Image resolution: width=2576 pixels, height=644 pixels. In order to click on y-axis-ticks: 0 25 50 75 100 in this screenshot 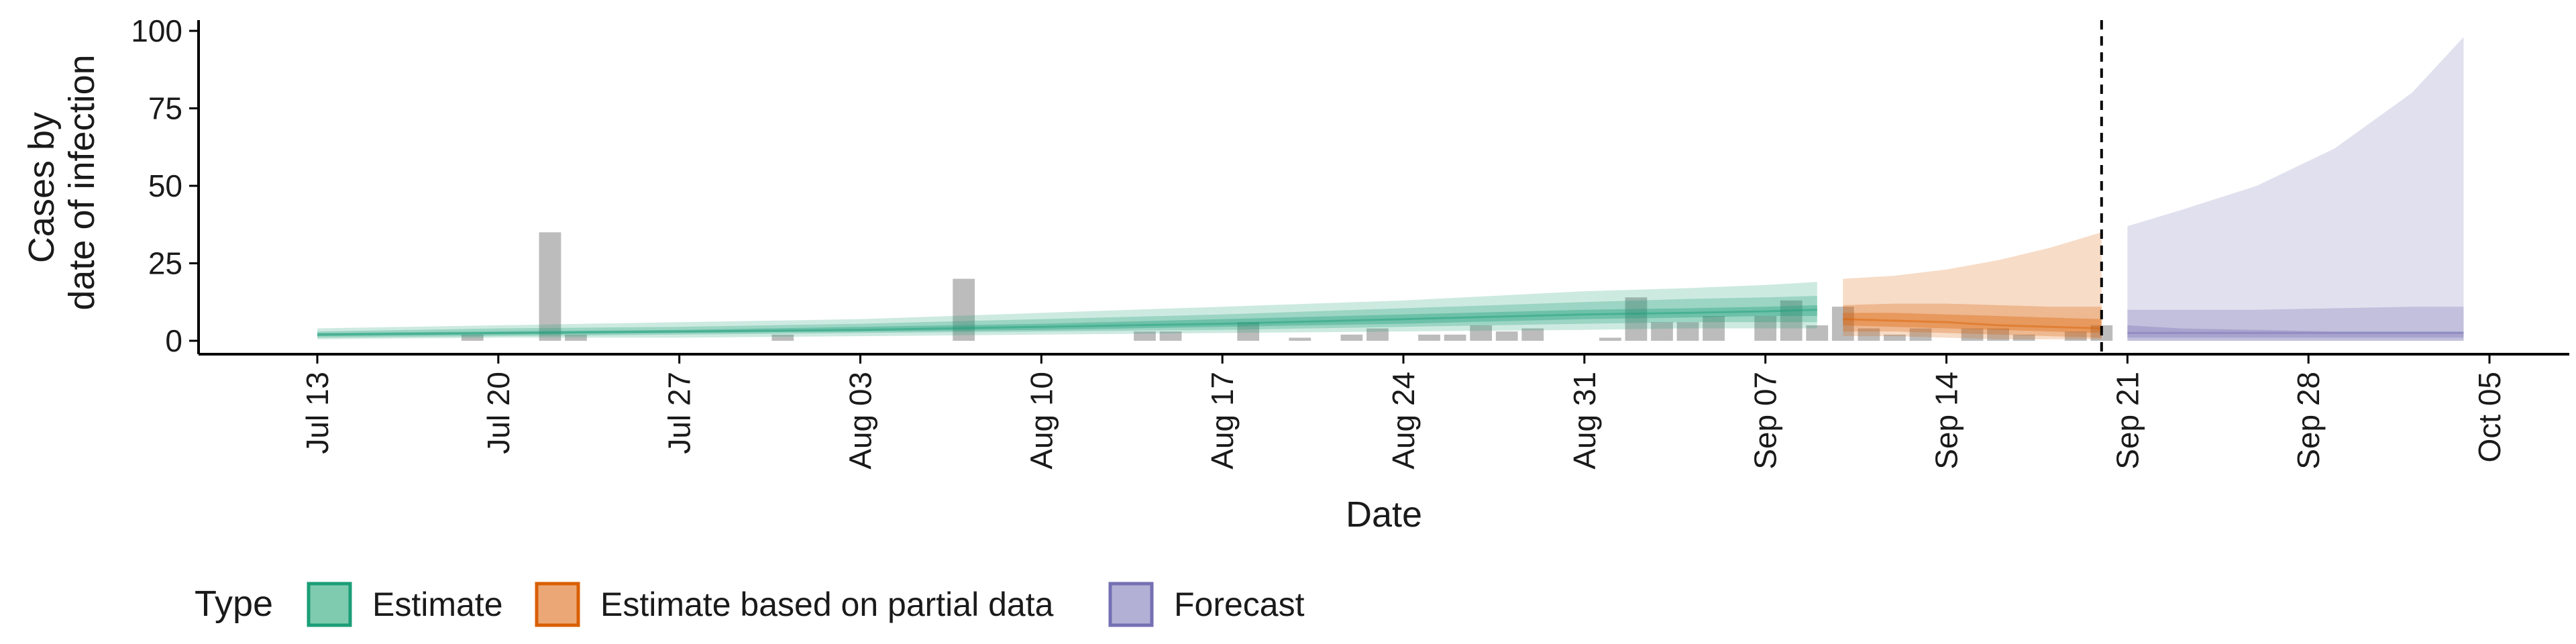, I will do `click(165, 185)`.